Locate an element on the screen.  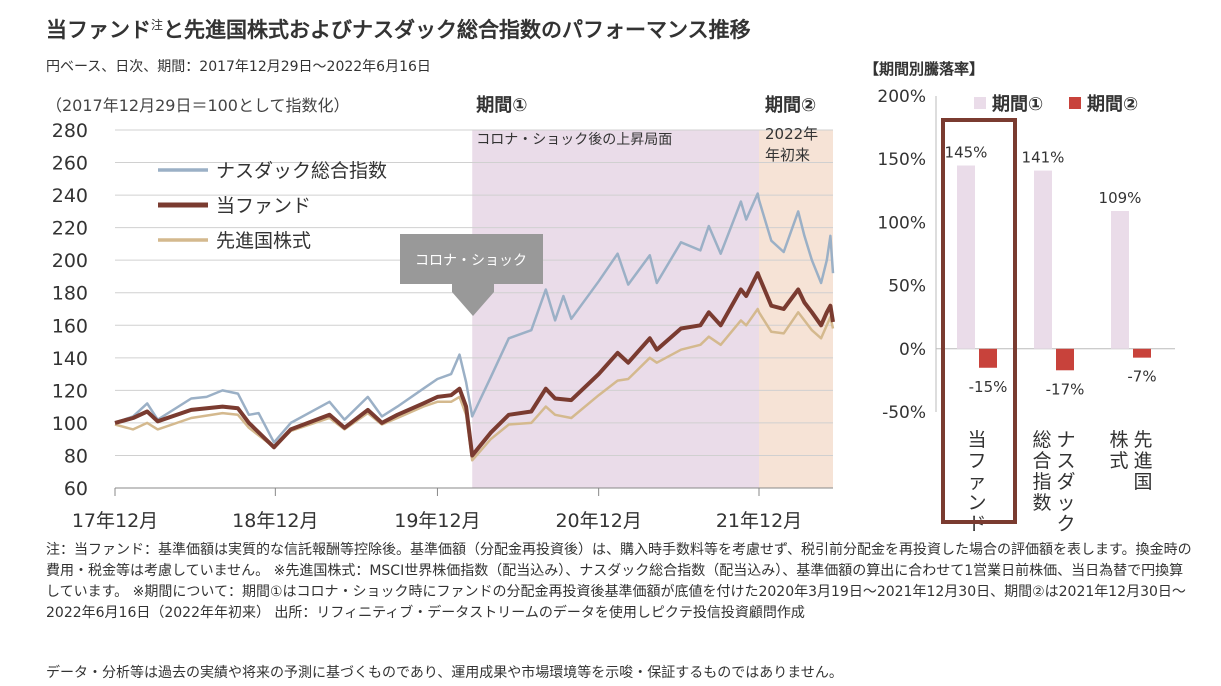
period2-shade is located at coordinates (795, 309).